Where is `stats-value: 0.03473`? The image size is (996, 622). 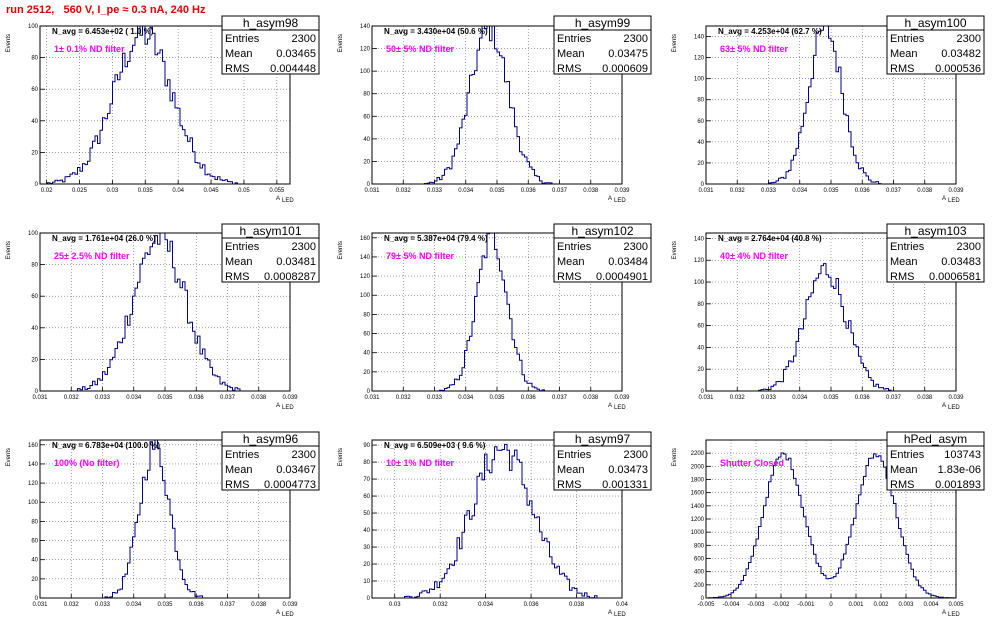
stats-value: 0.03473 is located at coordinates (628, 470).